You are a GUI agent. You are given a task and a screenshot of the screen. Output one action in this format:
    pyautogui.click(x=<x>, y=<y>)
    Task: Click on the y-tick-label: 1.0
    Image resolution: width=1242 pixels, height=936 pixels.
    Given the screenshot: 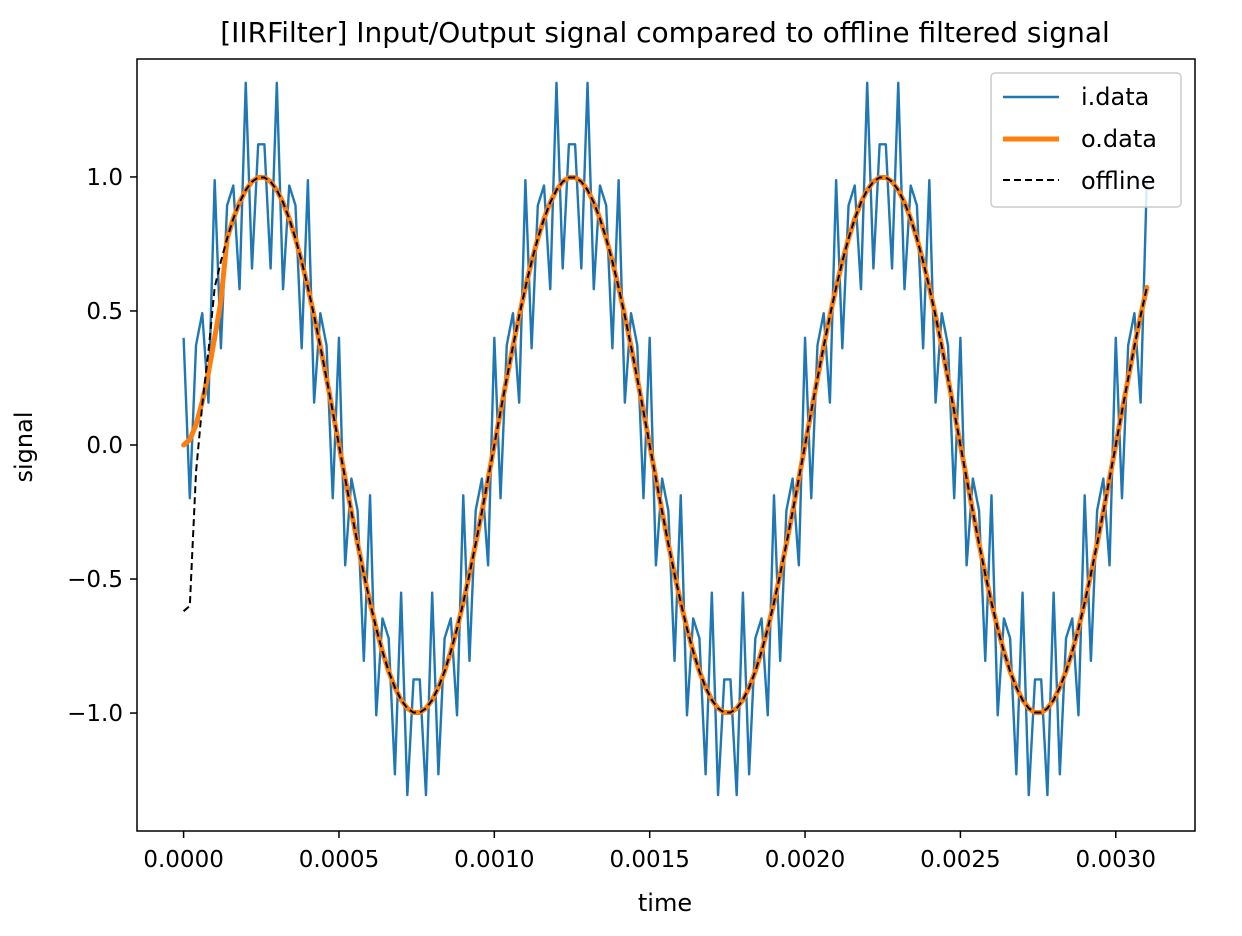 What is the action you would take?
    pyautogui.click(x=104, y=178)
    